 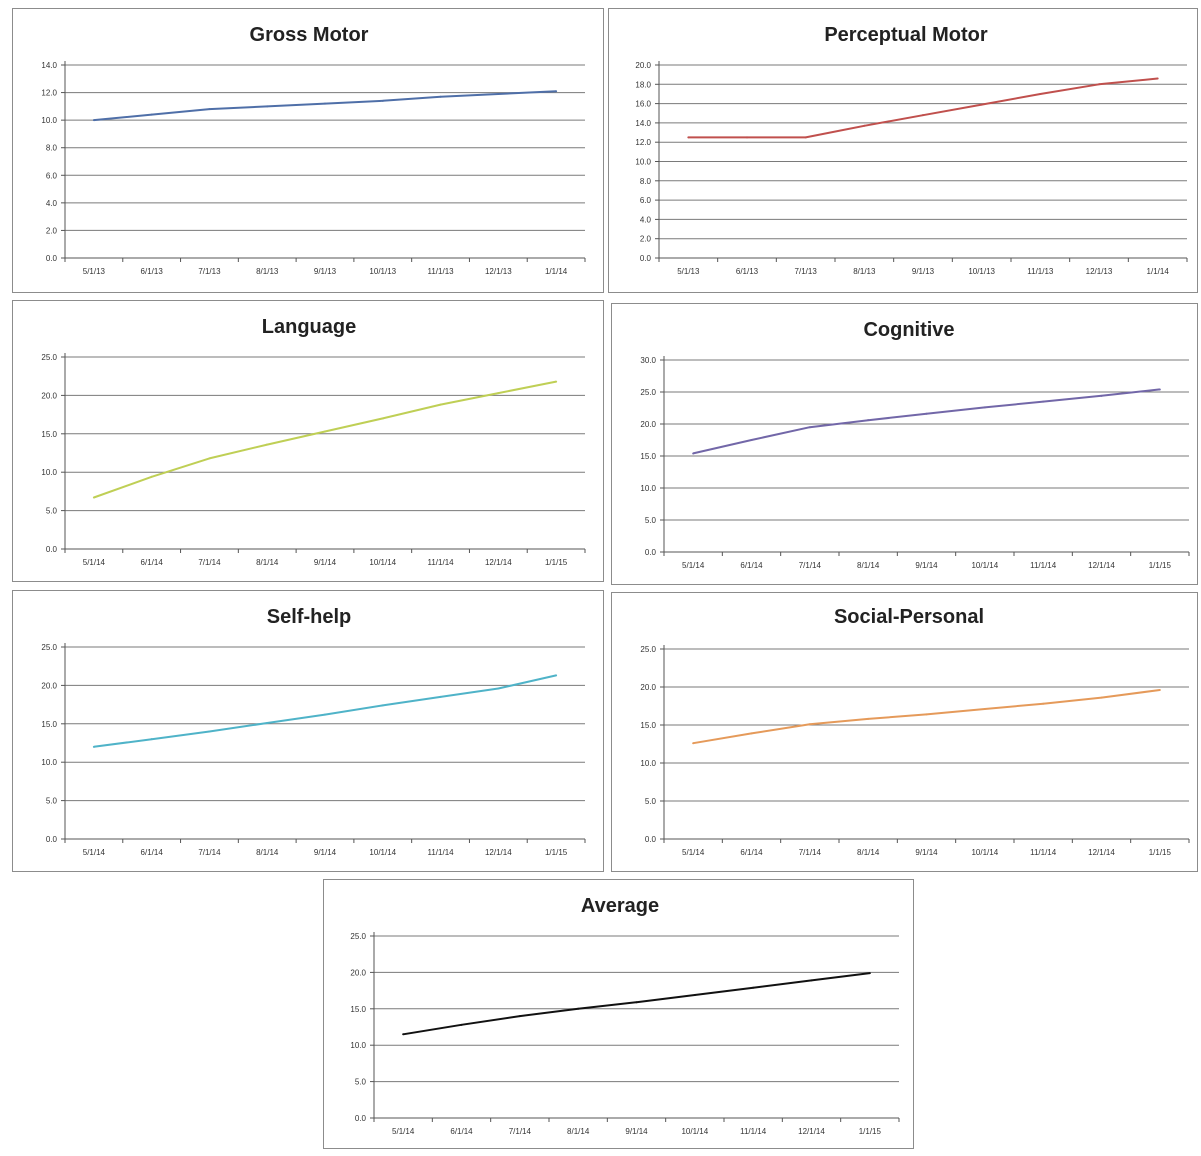 I want to click on x-tick-label: 12/1/13, so click(x=1099, y=271).